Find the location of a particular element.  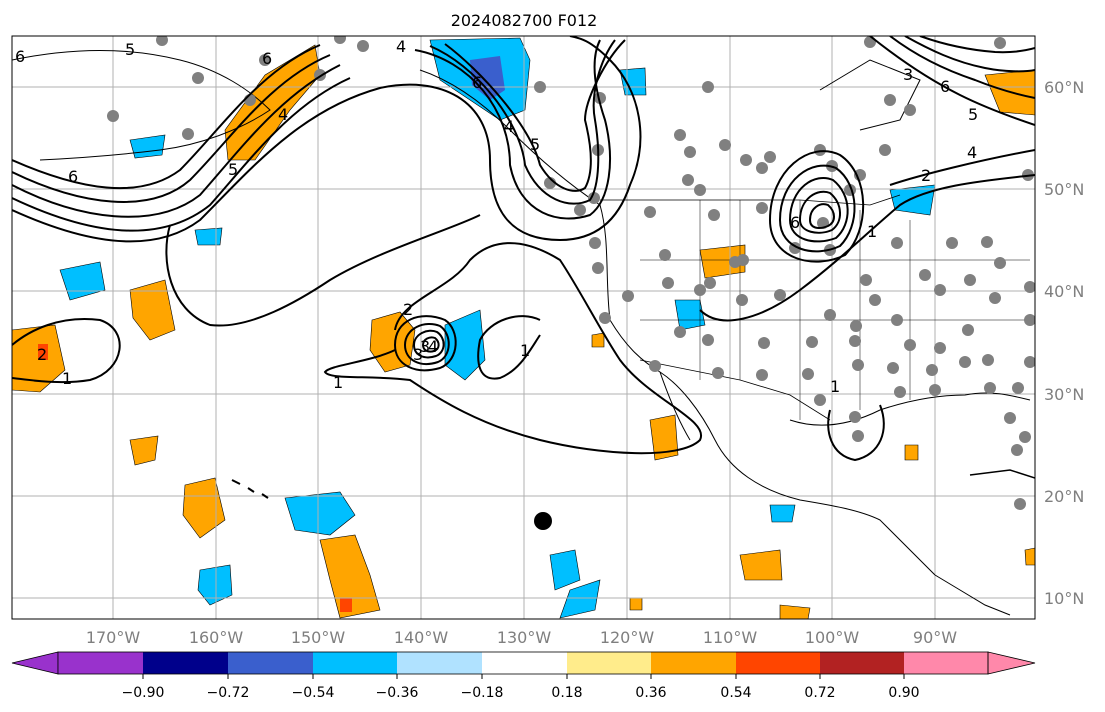

colorbar-tick-label: −0.36 is located at coordinates (397, 693).